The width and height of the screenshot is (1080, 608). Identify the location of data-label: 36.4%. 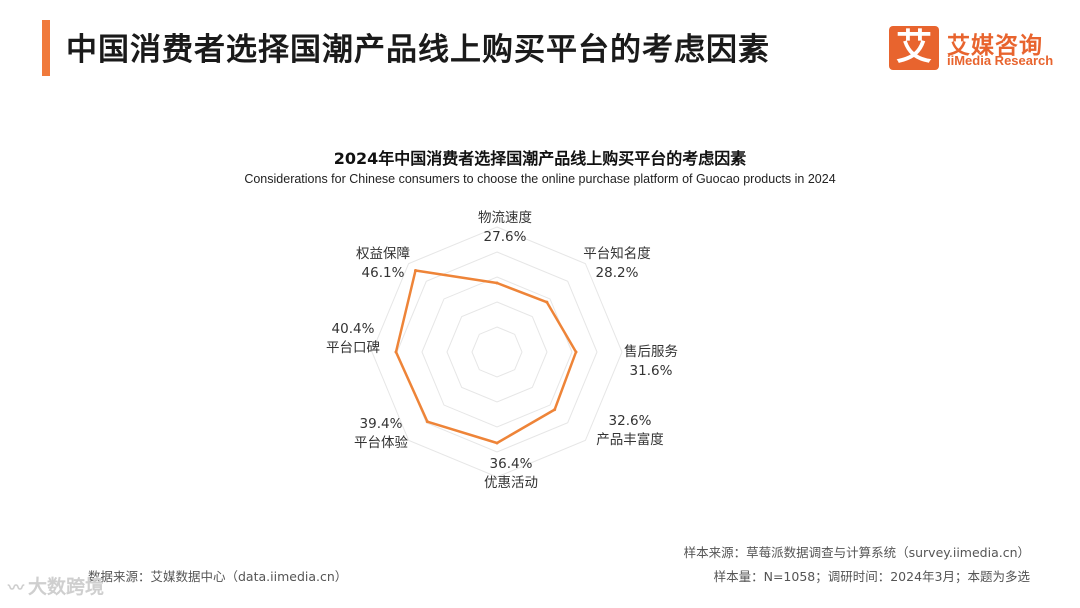
(511, 464).